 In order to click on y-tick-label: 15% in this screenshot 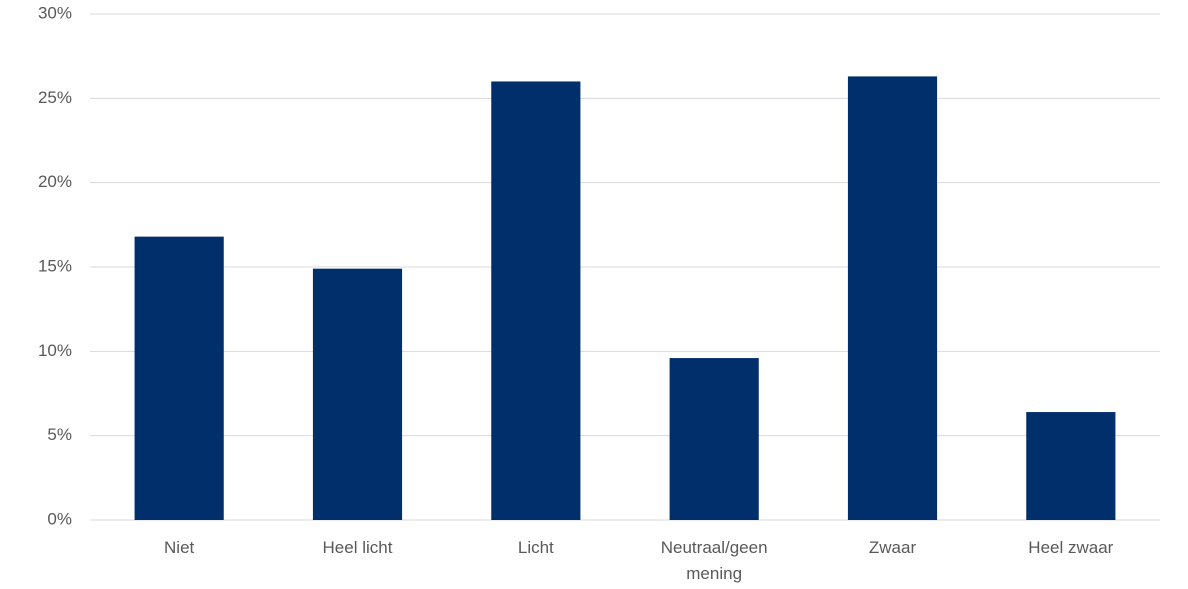, I will do `click(55, 265)`.